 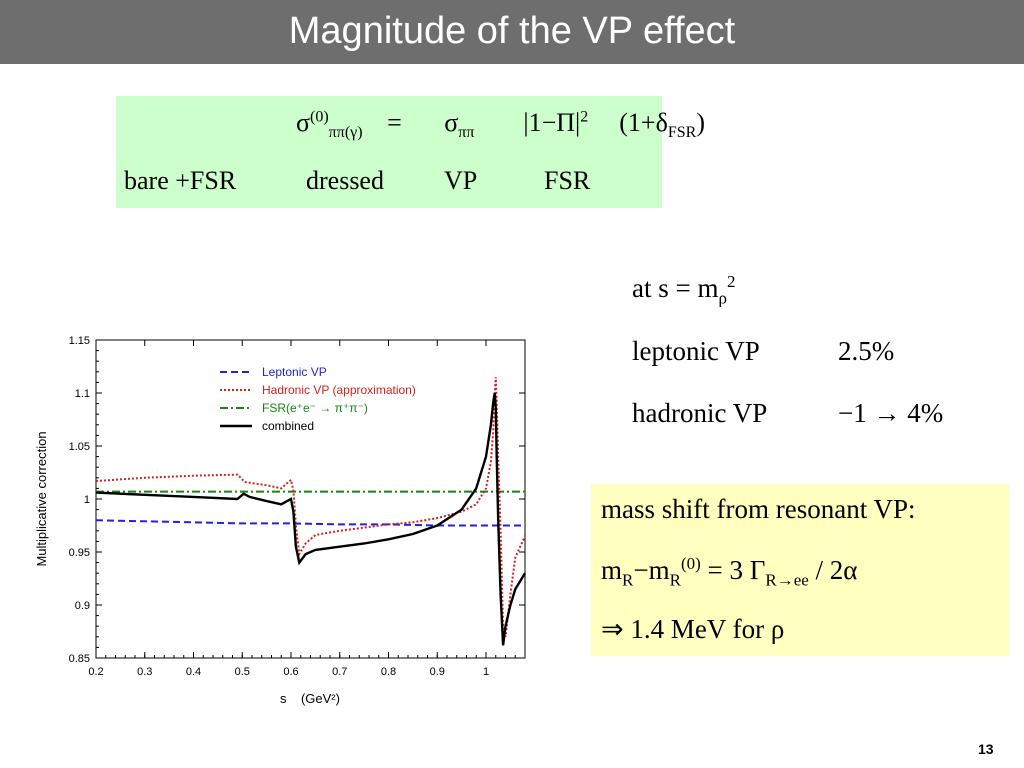 What do you see at coordinates (290, 672) in the screenshot?
I see `x-tick-label: 0.6` at bounding box center [290, 672].